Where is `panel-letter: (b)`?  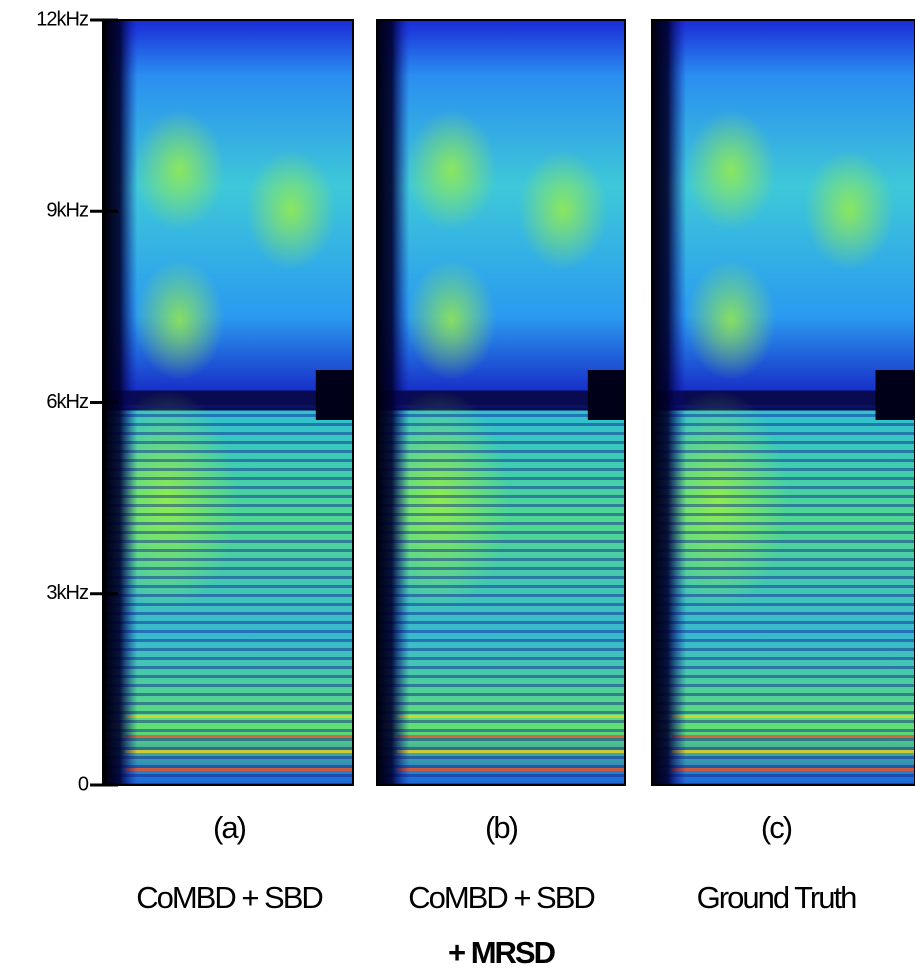
panel-letter: (b) is located at coordinates (501, 827).